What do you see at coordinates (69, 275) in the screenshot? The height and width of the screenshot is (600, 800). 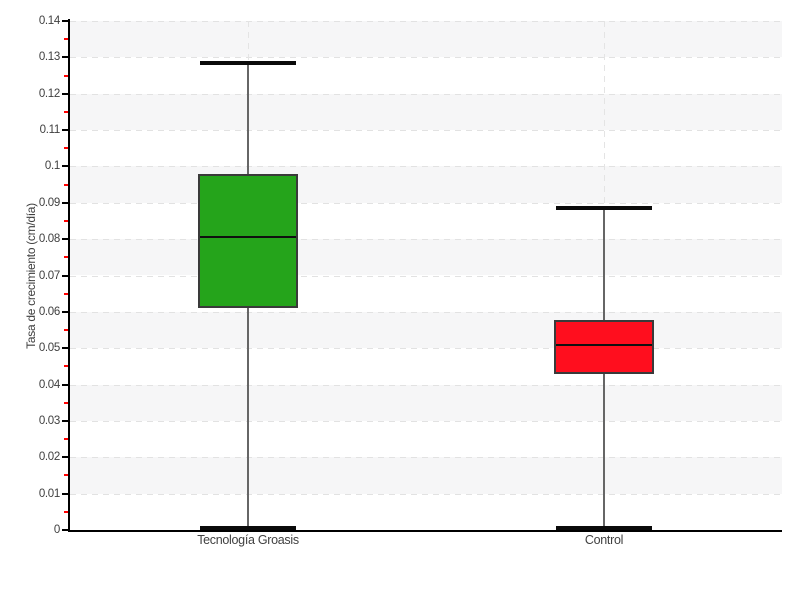 I see `y-axis-line` at bounding box center [69, 275].